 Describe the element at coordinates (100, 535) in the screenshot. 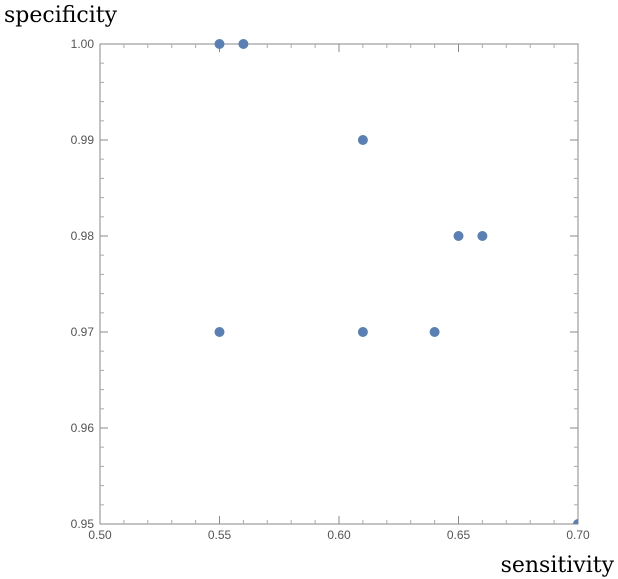

I see `x-tick-label: 0.50` at that location.